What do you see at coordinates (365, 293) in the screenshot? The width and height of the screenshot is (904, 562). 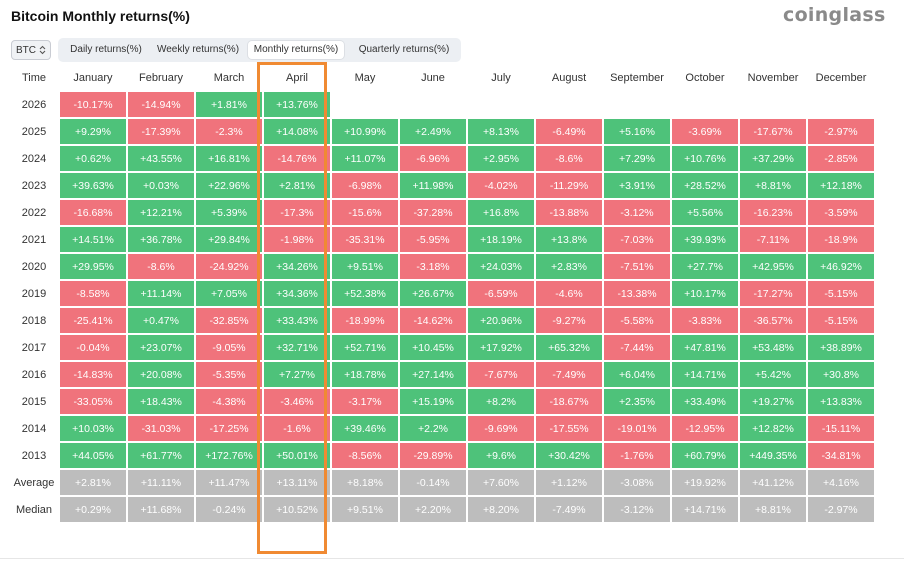 I see `return-cell: +52.38%` at bounding box center [365, 293].